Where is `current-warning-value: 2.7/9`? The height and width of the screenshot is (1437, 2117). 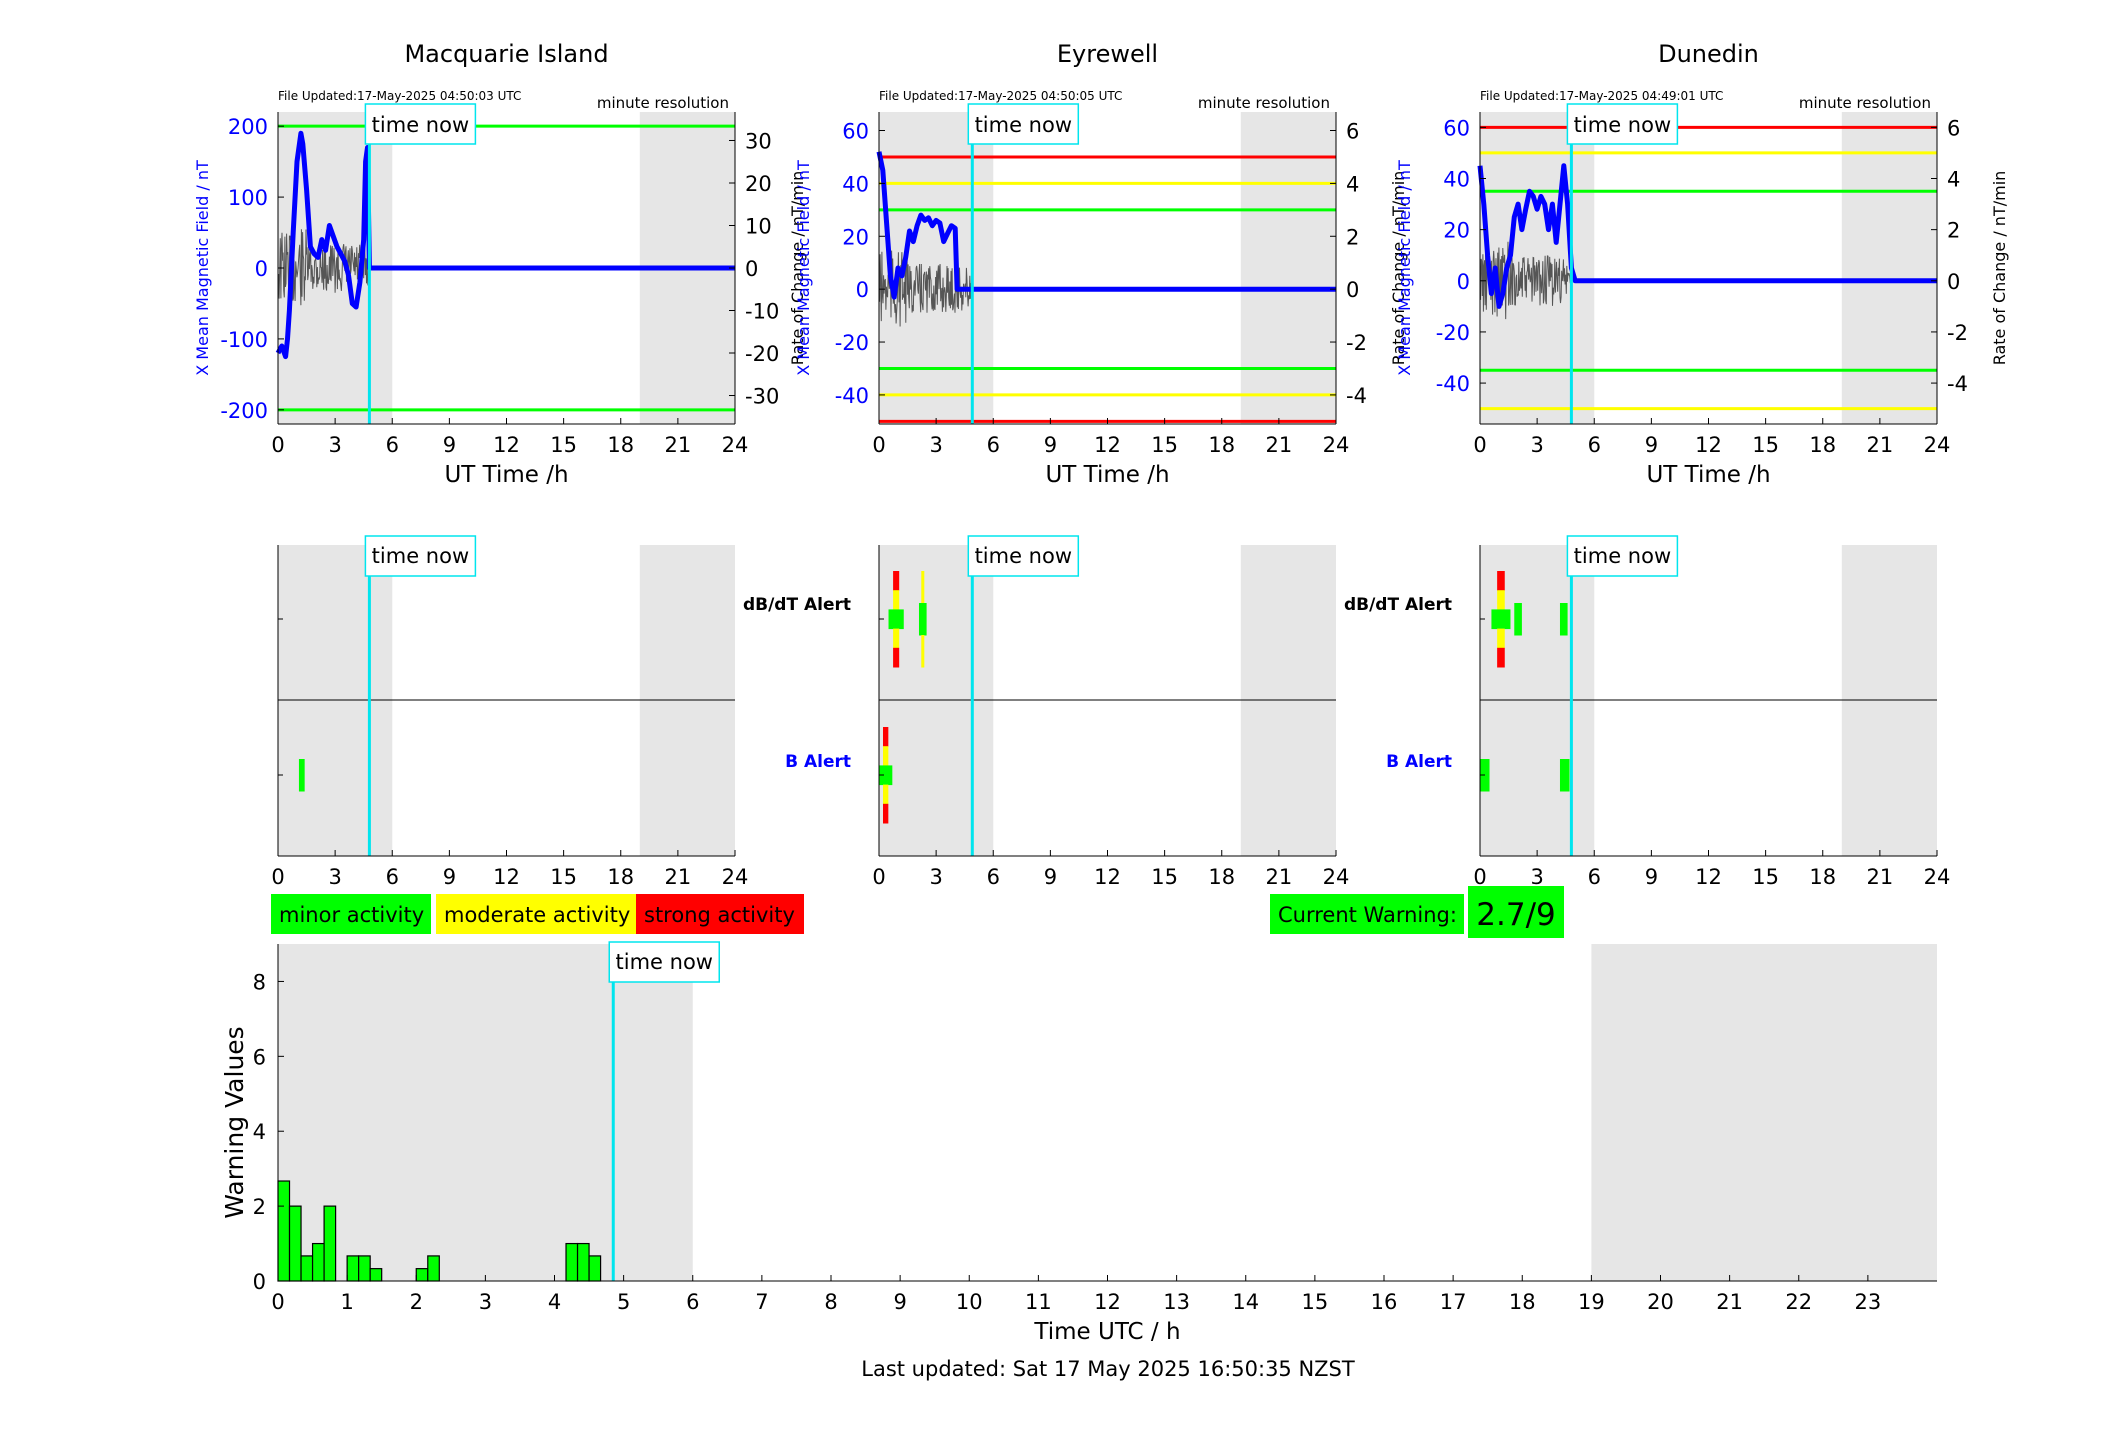 current-warning-value: 2.7/9 is located at coordinates (1515, 915).